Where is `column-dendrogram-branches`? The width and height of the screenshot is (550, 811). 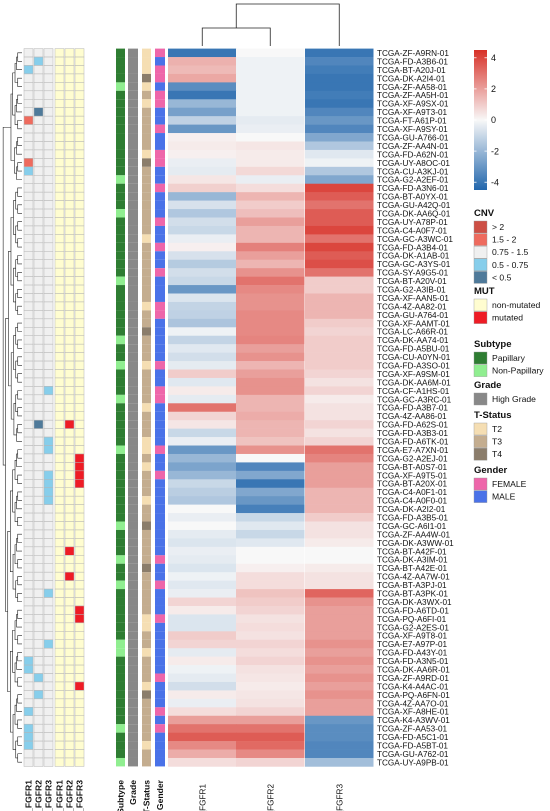
column-dendrogram-branches is located at coordinates (270, 24).